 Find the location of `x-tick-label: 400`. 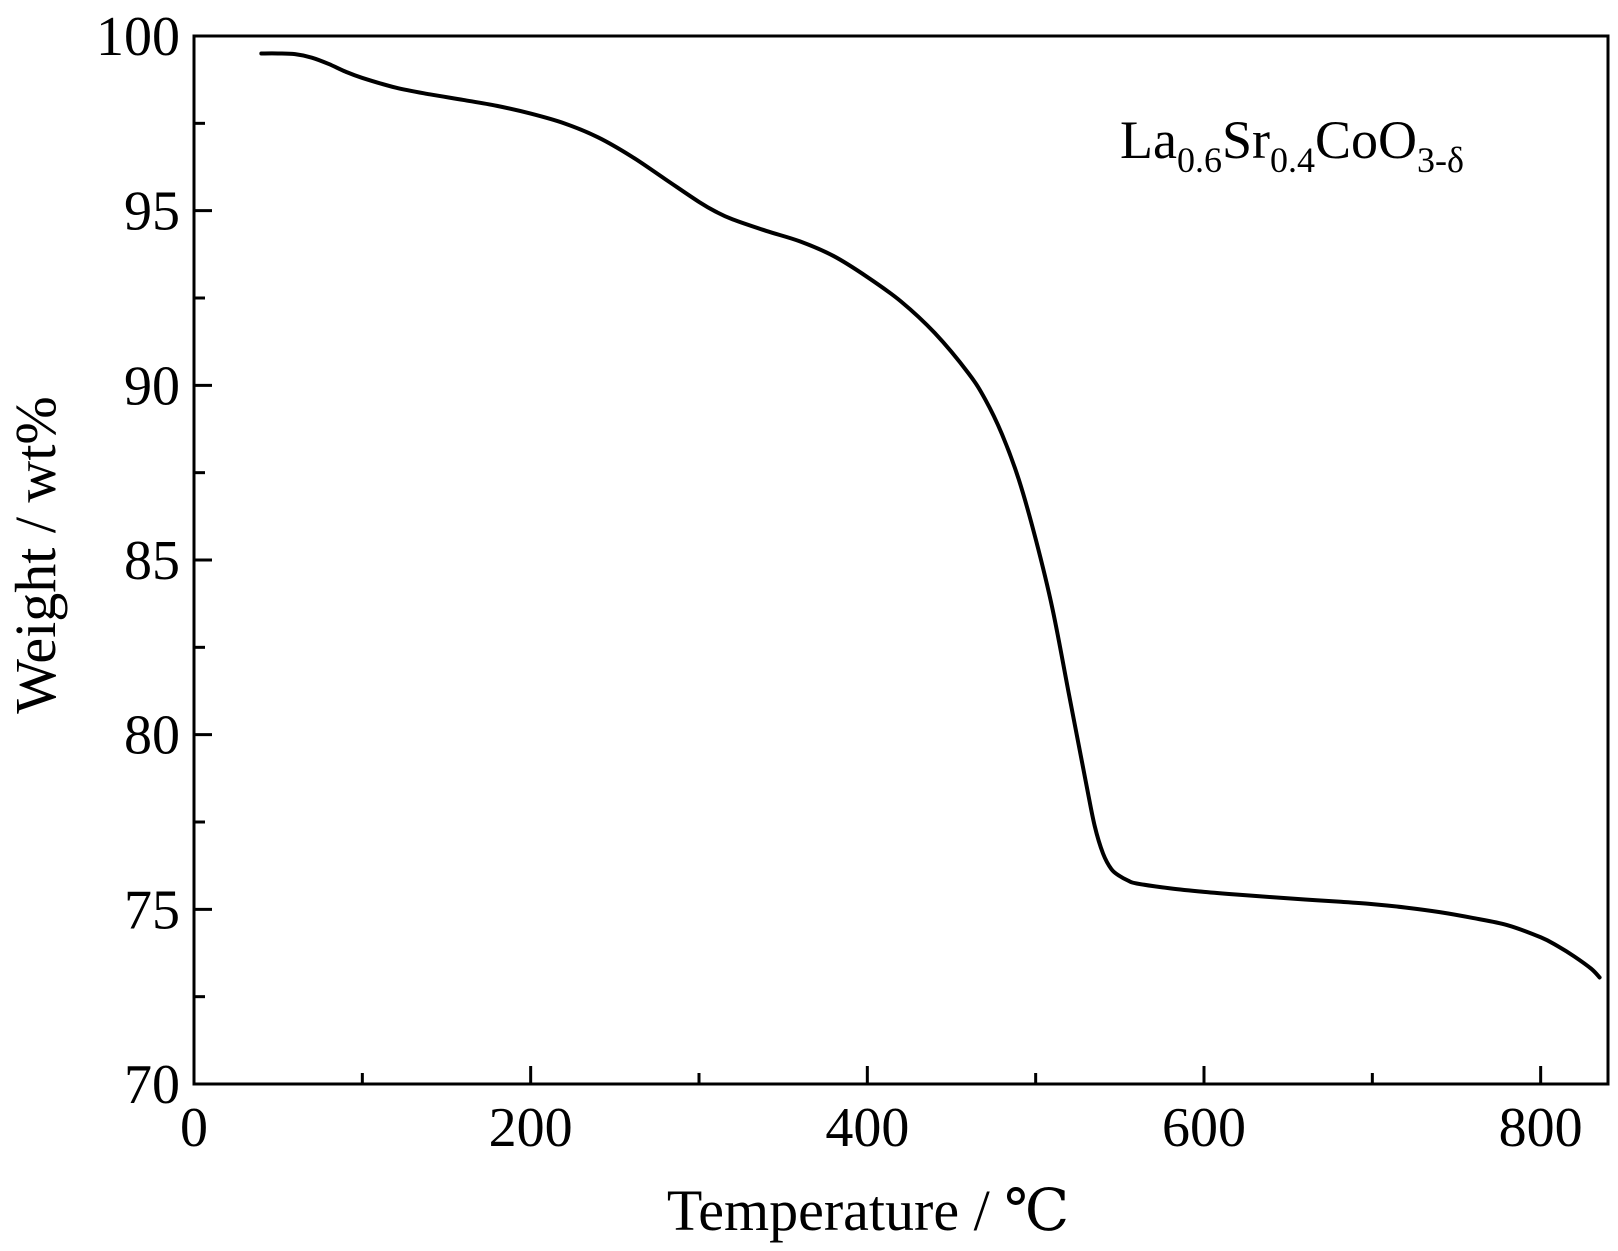

x-tick-label: 400 is located at coordinates (867, 1128).